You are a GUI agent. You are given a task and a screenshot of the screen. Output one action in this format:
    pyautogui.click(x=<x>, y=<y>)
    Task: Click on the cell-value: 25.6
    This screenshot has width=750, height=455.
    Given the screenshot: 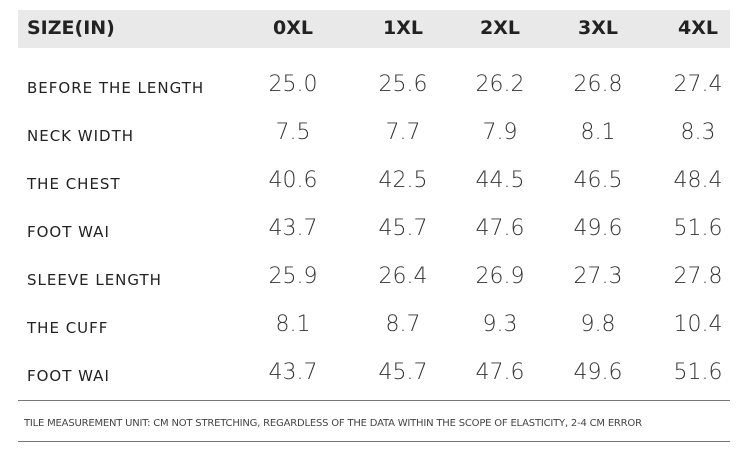 What is the action you would take?
    pyautogui.click(x=403, y=84)
    